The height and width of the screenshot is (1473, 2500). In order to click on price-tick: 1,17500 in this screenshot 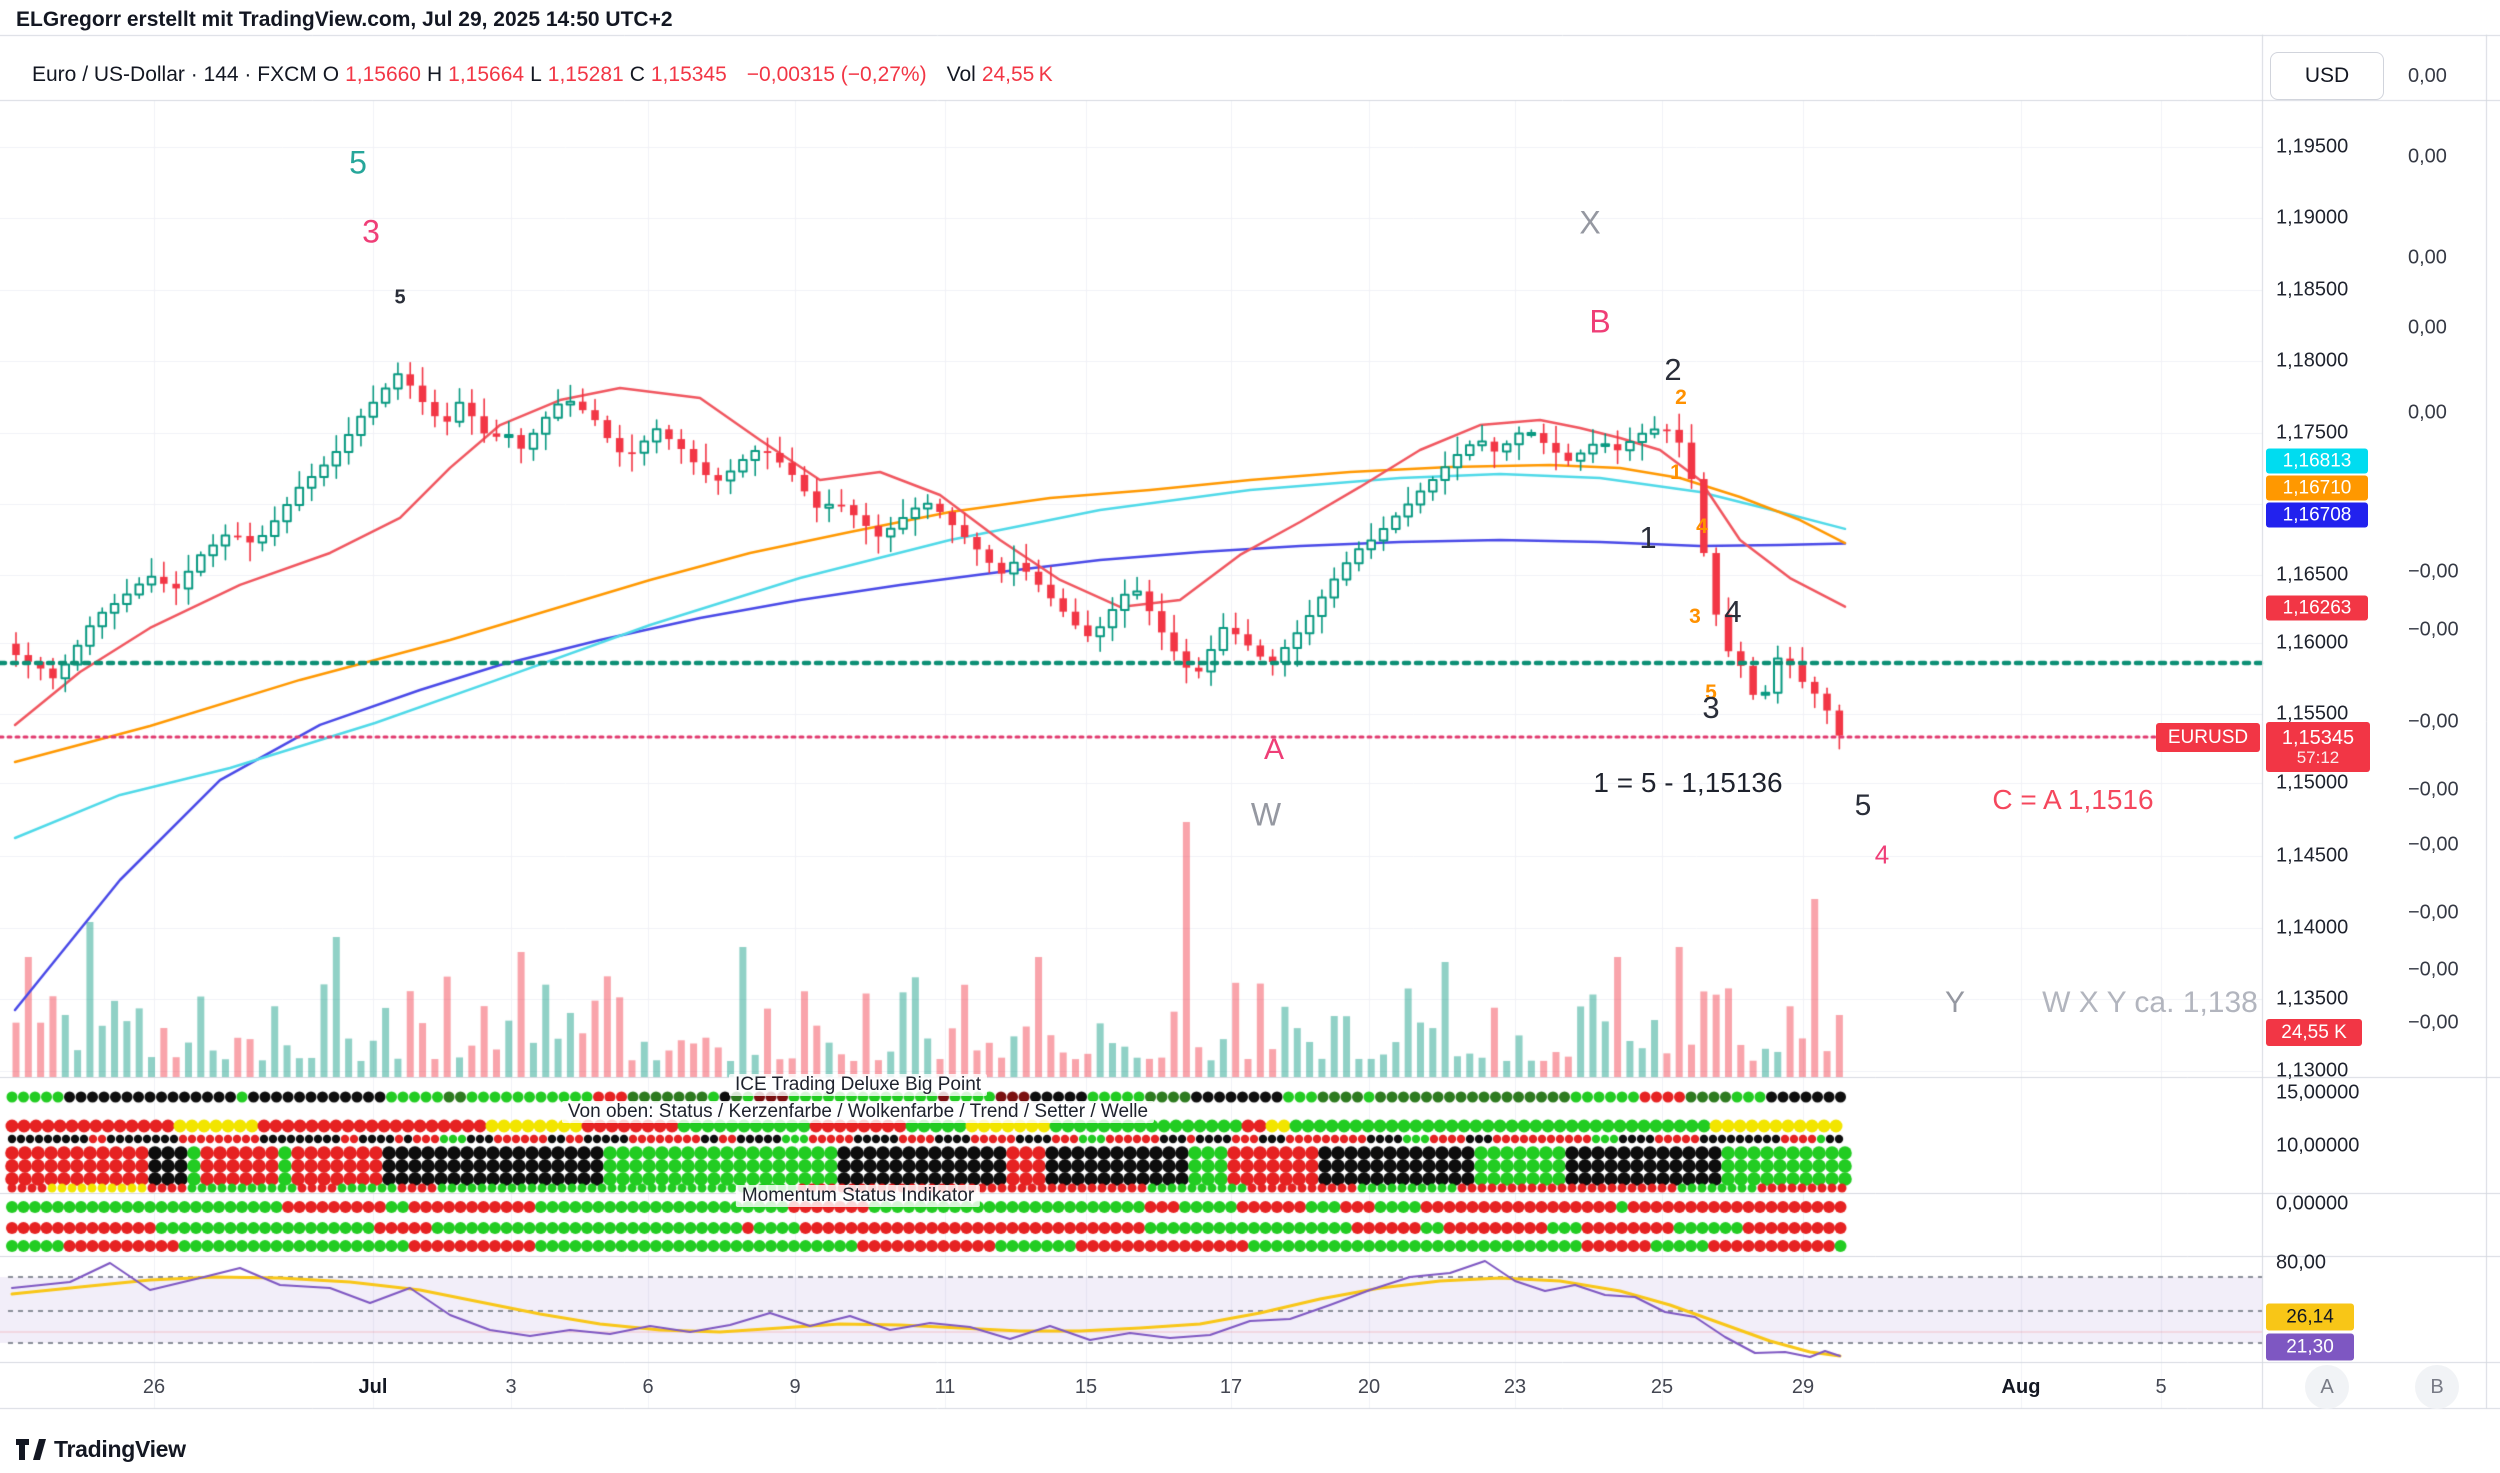, I will do `click(2312, 432)`.